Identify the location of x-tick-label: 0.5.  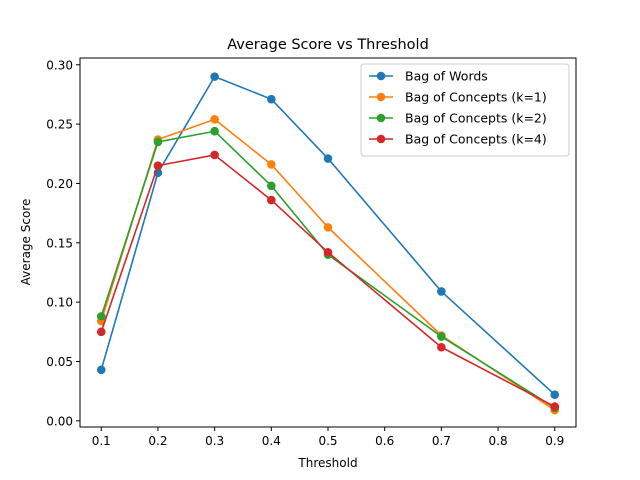
(327, 441).